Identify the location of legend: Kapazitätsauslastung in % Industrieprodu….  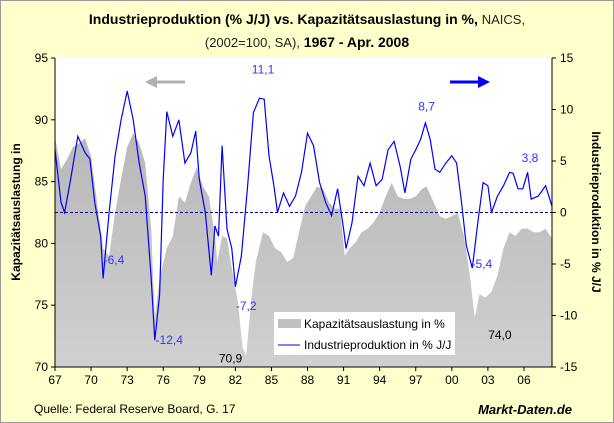
(364, 333).